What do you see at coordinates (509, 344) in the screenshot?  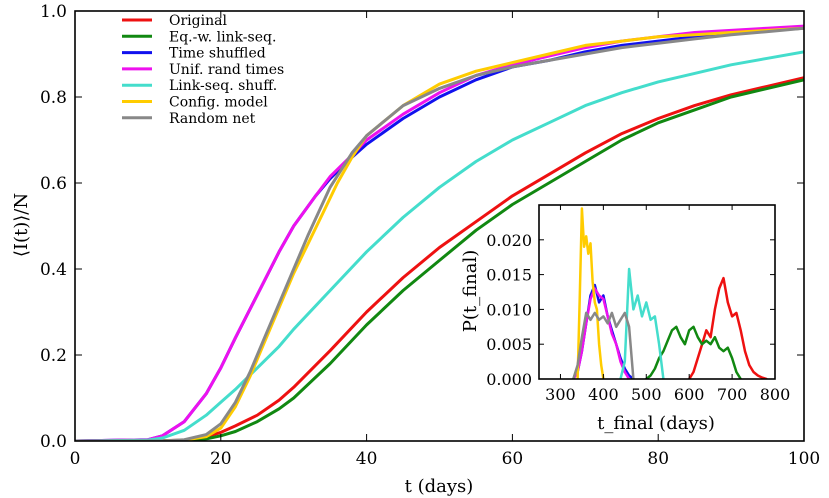 I see `inset-y-tick-label: 0.005` at bounding box center [509, 344].